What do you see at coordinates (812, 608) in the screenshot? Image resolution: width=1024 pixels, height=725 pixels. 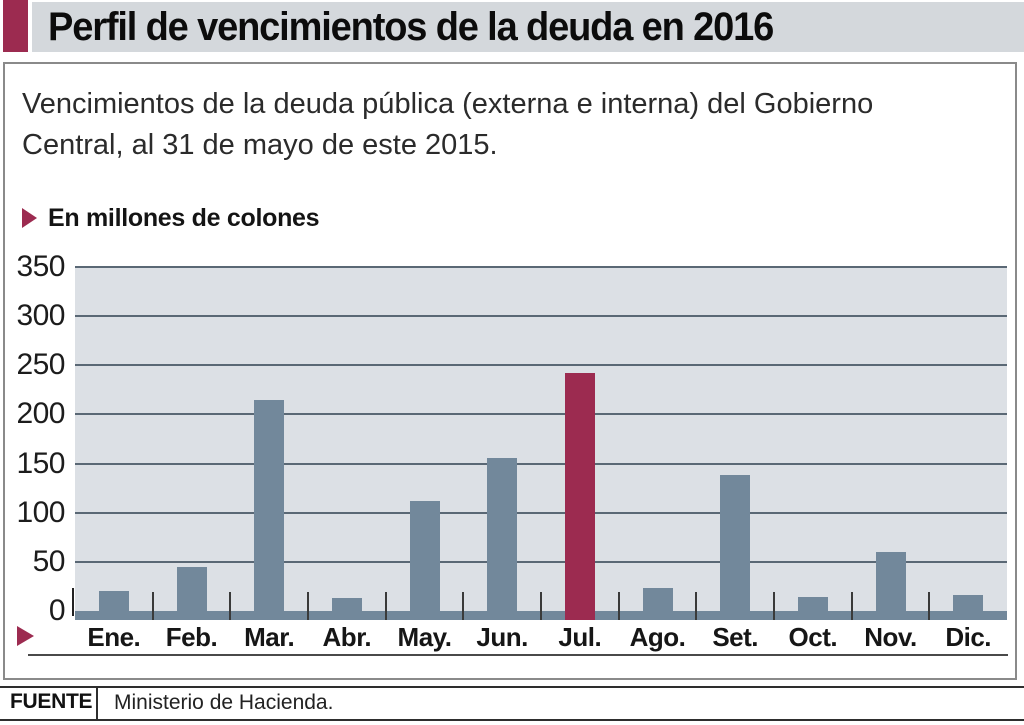 I see `bar-oct` at bounding box center [812, 608].